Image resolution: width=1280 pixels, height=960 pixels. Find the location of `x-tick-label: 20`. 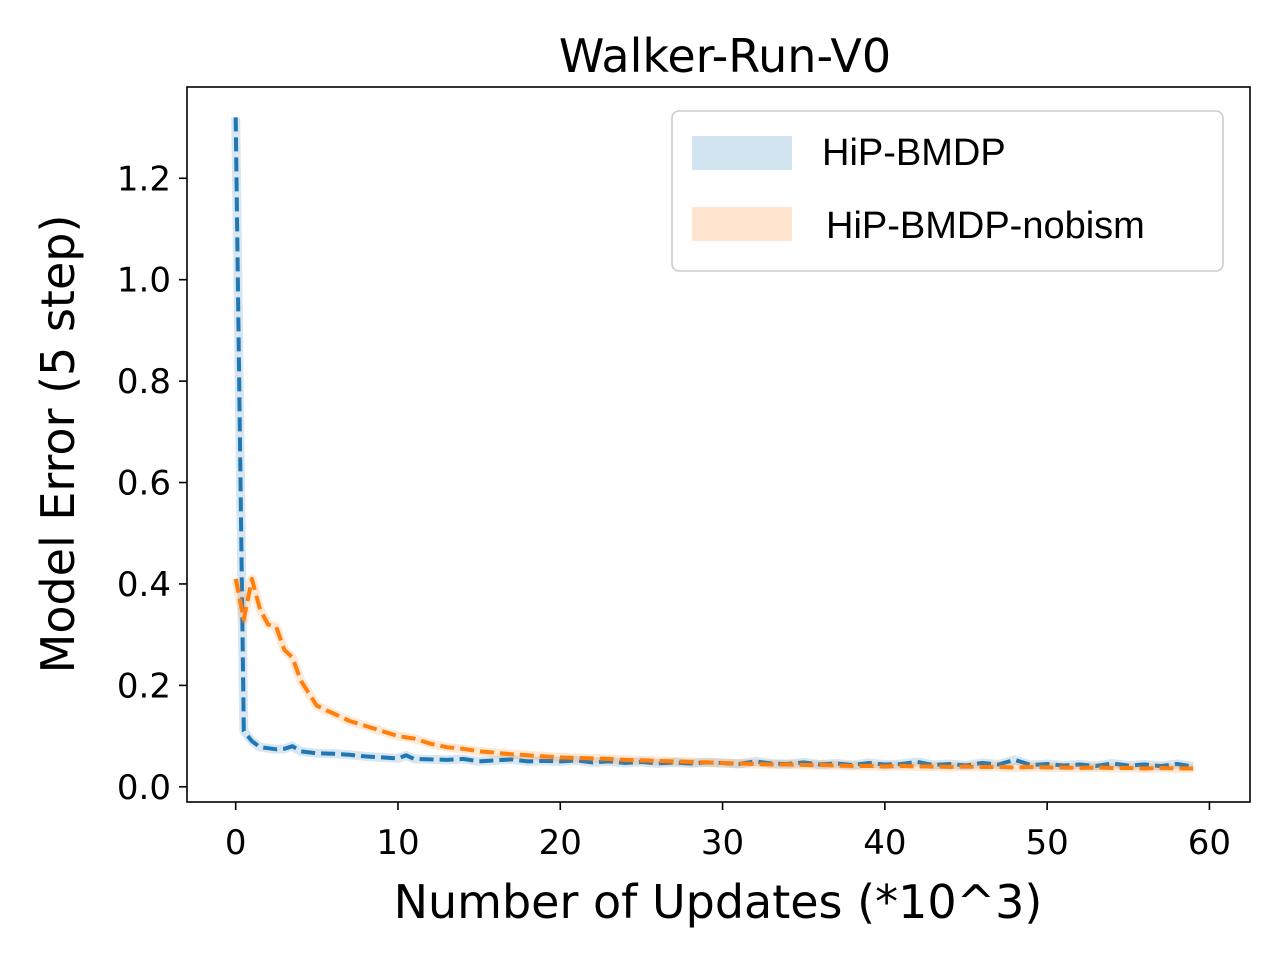

x-tick-label: 20 is located at coordinates (560, 843).